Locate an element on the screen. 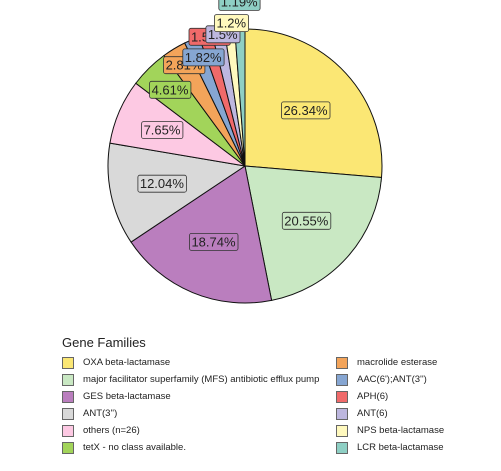 The width and height of the screenshot is (501, 471). legend-title: Gene Families is located at coordinates (104, 342).